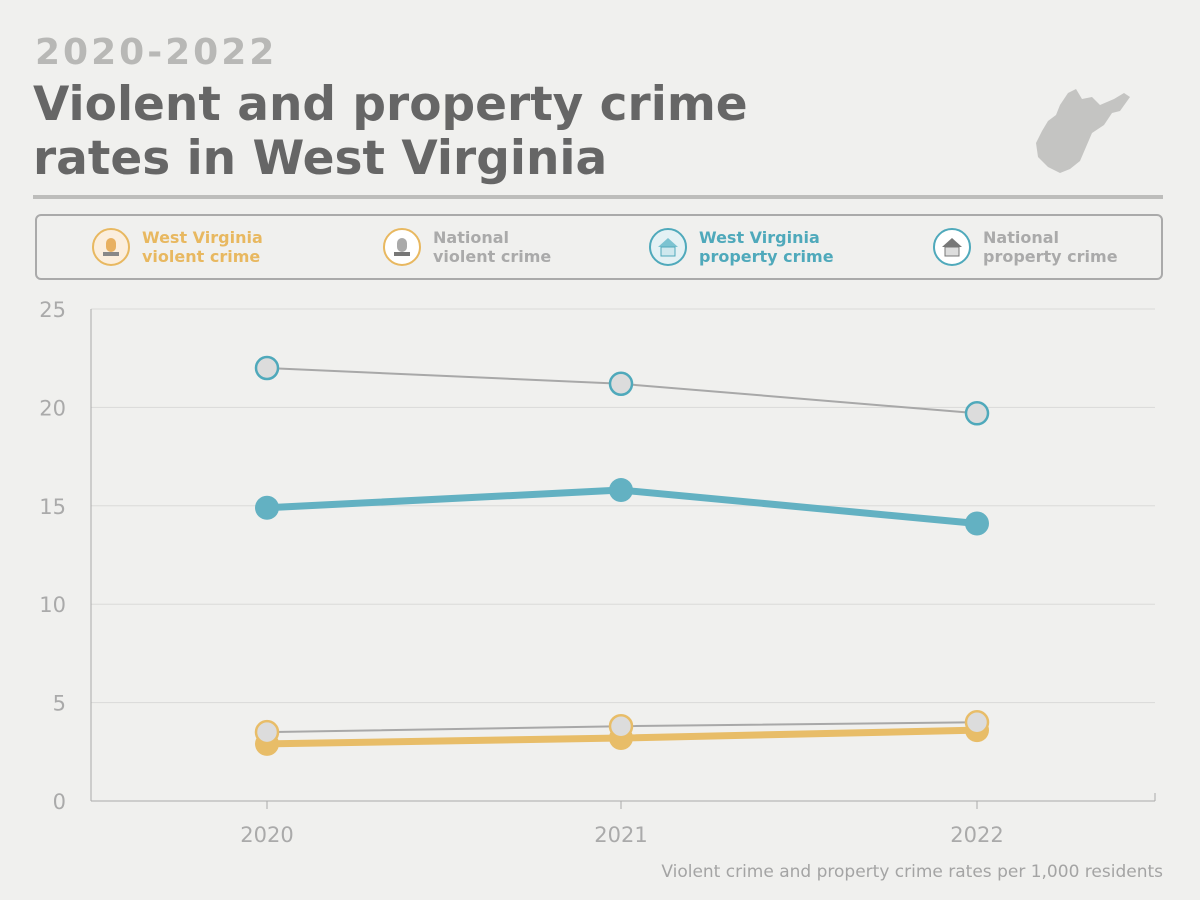 Image resolution: width=1200 pixels, height=900 pixels. What do you see at coordinates (620, 835) in the screenshot?
I see `x-tick-label: 2021` at bounding box center [620, 835].